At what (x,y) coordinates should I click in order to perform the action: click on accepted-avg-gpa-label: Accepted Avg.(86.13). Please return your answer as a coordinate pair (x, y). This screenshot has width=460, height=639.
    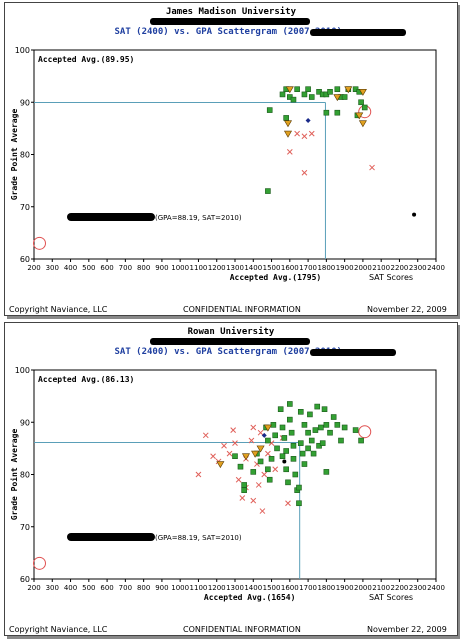
    Looking at the image, I should click on (86, 379).